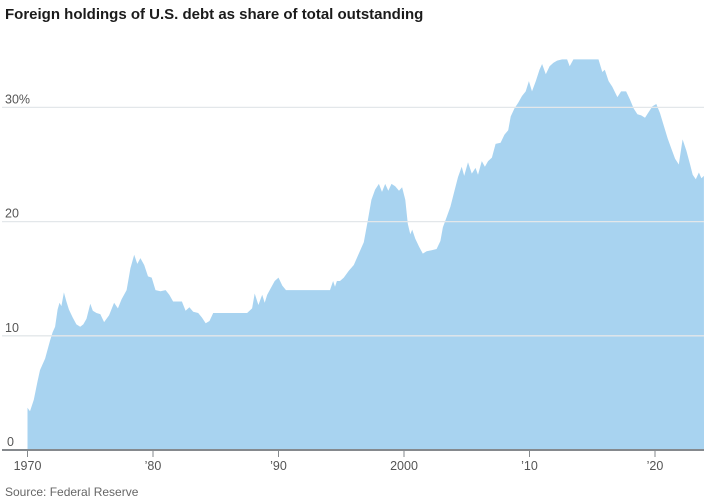 Image resolution: width=704 pixels, height=501 pixels. What do you see at coordinates (12, 328) in the screenshot?
I see `y-tick-label: 10` at bounding box center [12, 328].